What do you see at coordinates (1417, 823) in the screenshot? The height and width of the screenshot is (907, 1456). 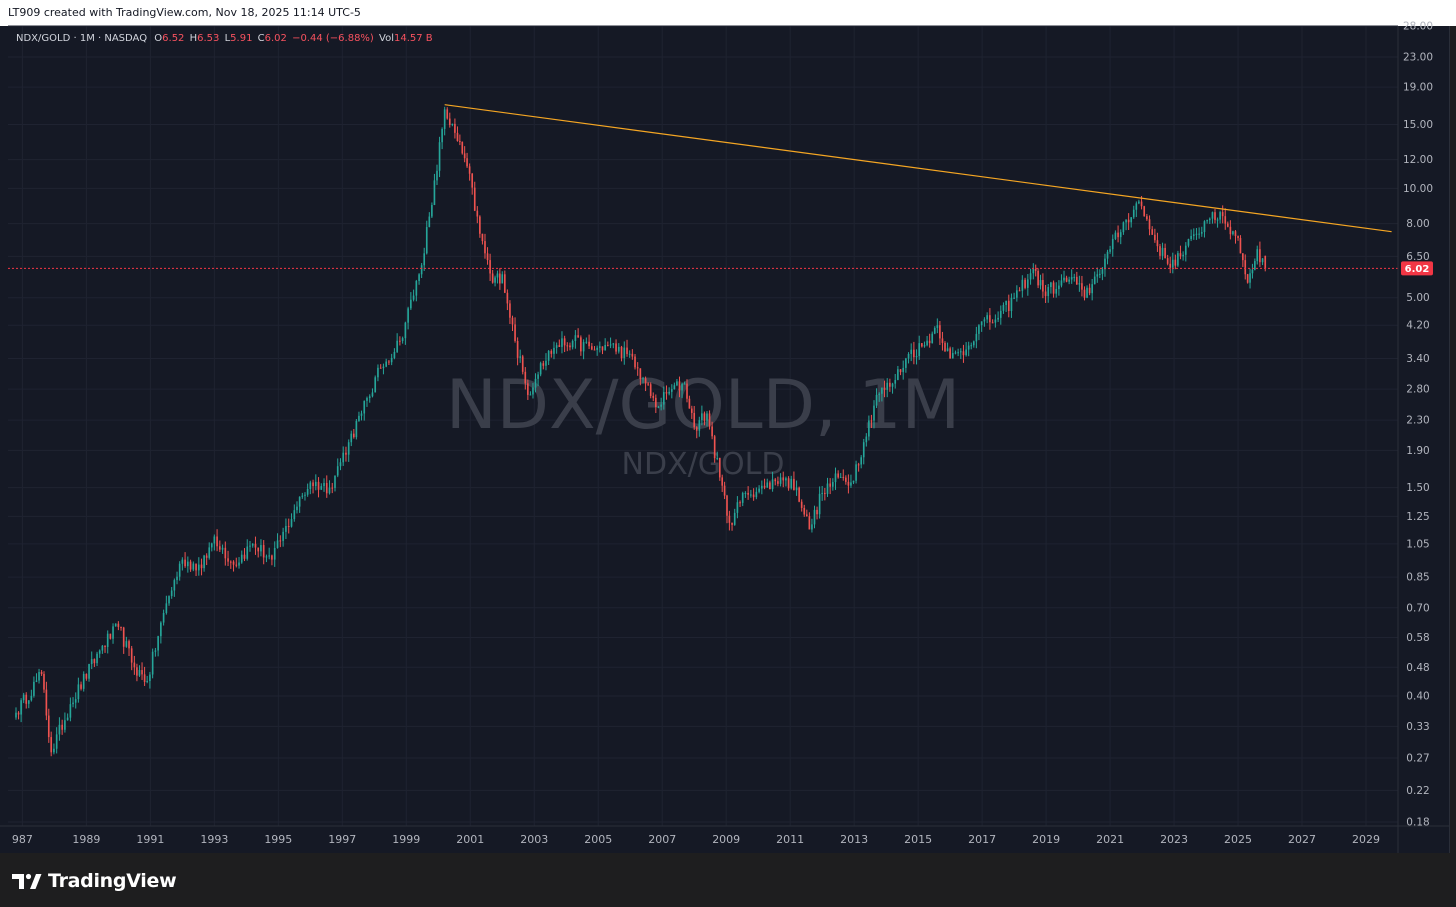 I see `y-tick-label: 0.18` at bounding box center [1417, 823].